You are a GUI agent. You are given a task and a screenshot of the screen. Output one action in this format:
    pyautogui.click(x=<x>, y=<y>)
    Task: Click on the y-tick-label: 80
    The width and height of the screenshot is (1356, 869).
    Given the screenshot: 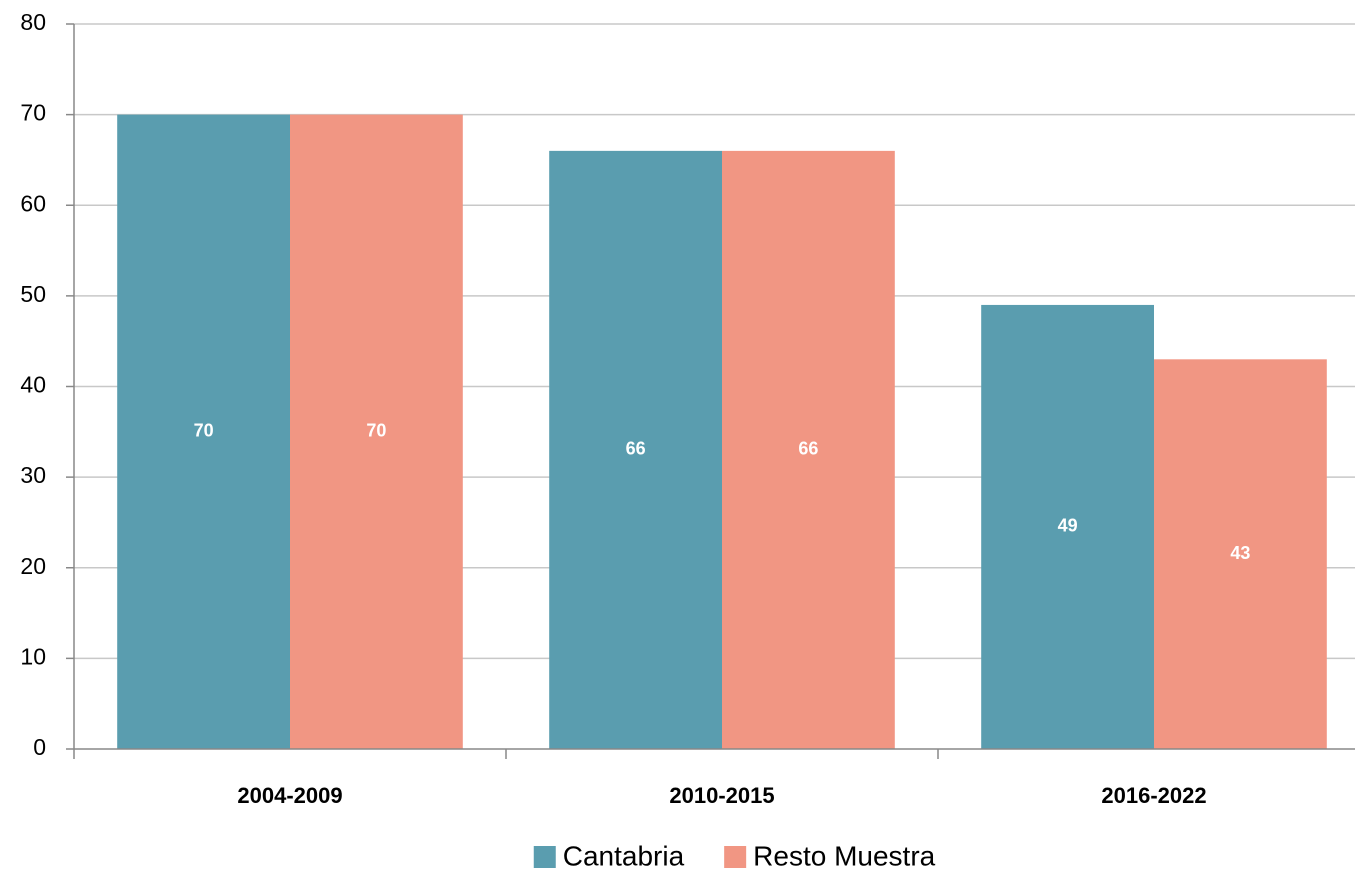 What is the action you would take?
    pyautogui.click(x=33, y=22)
    